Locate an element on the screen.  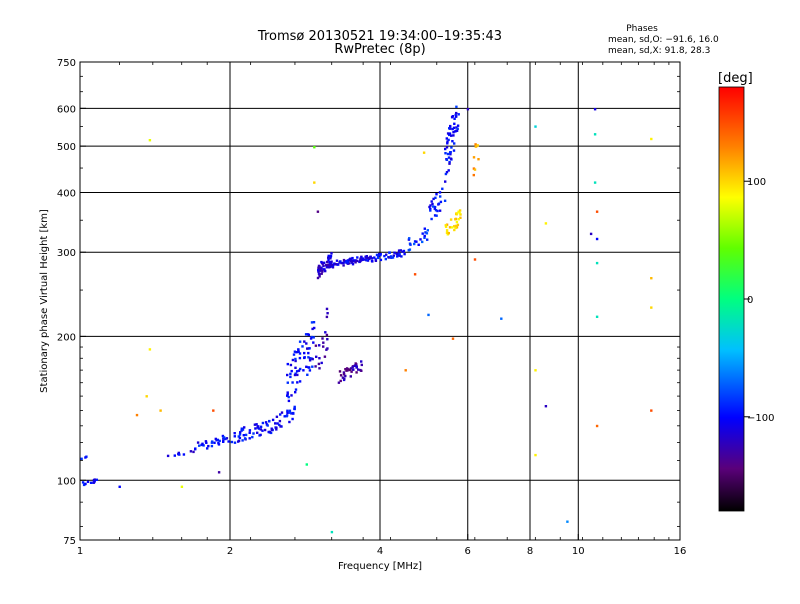
x-tick-label: 2 is located at coordinates (230, 551).